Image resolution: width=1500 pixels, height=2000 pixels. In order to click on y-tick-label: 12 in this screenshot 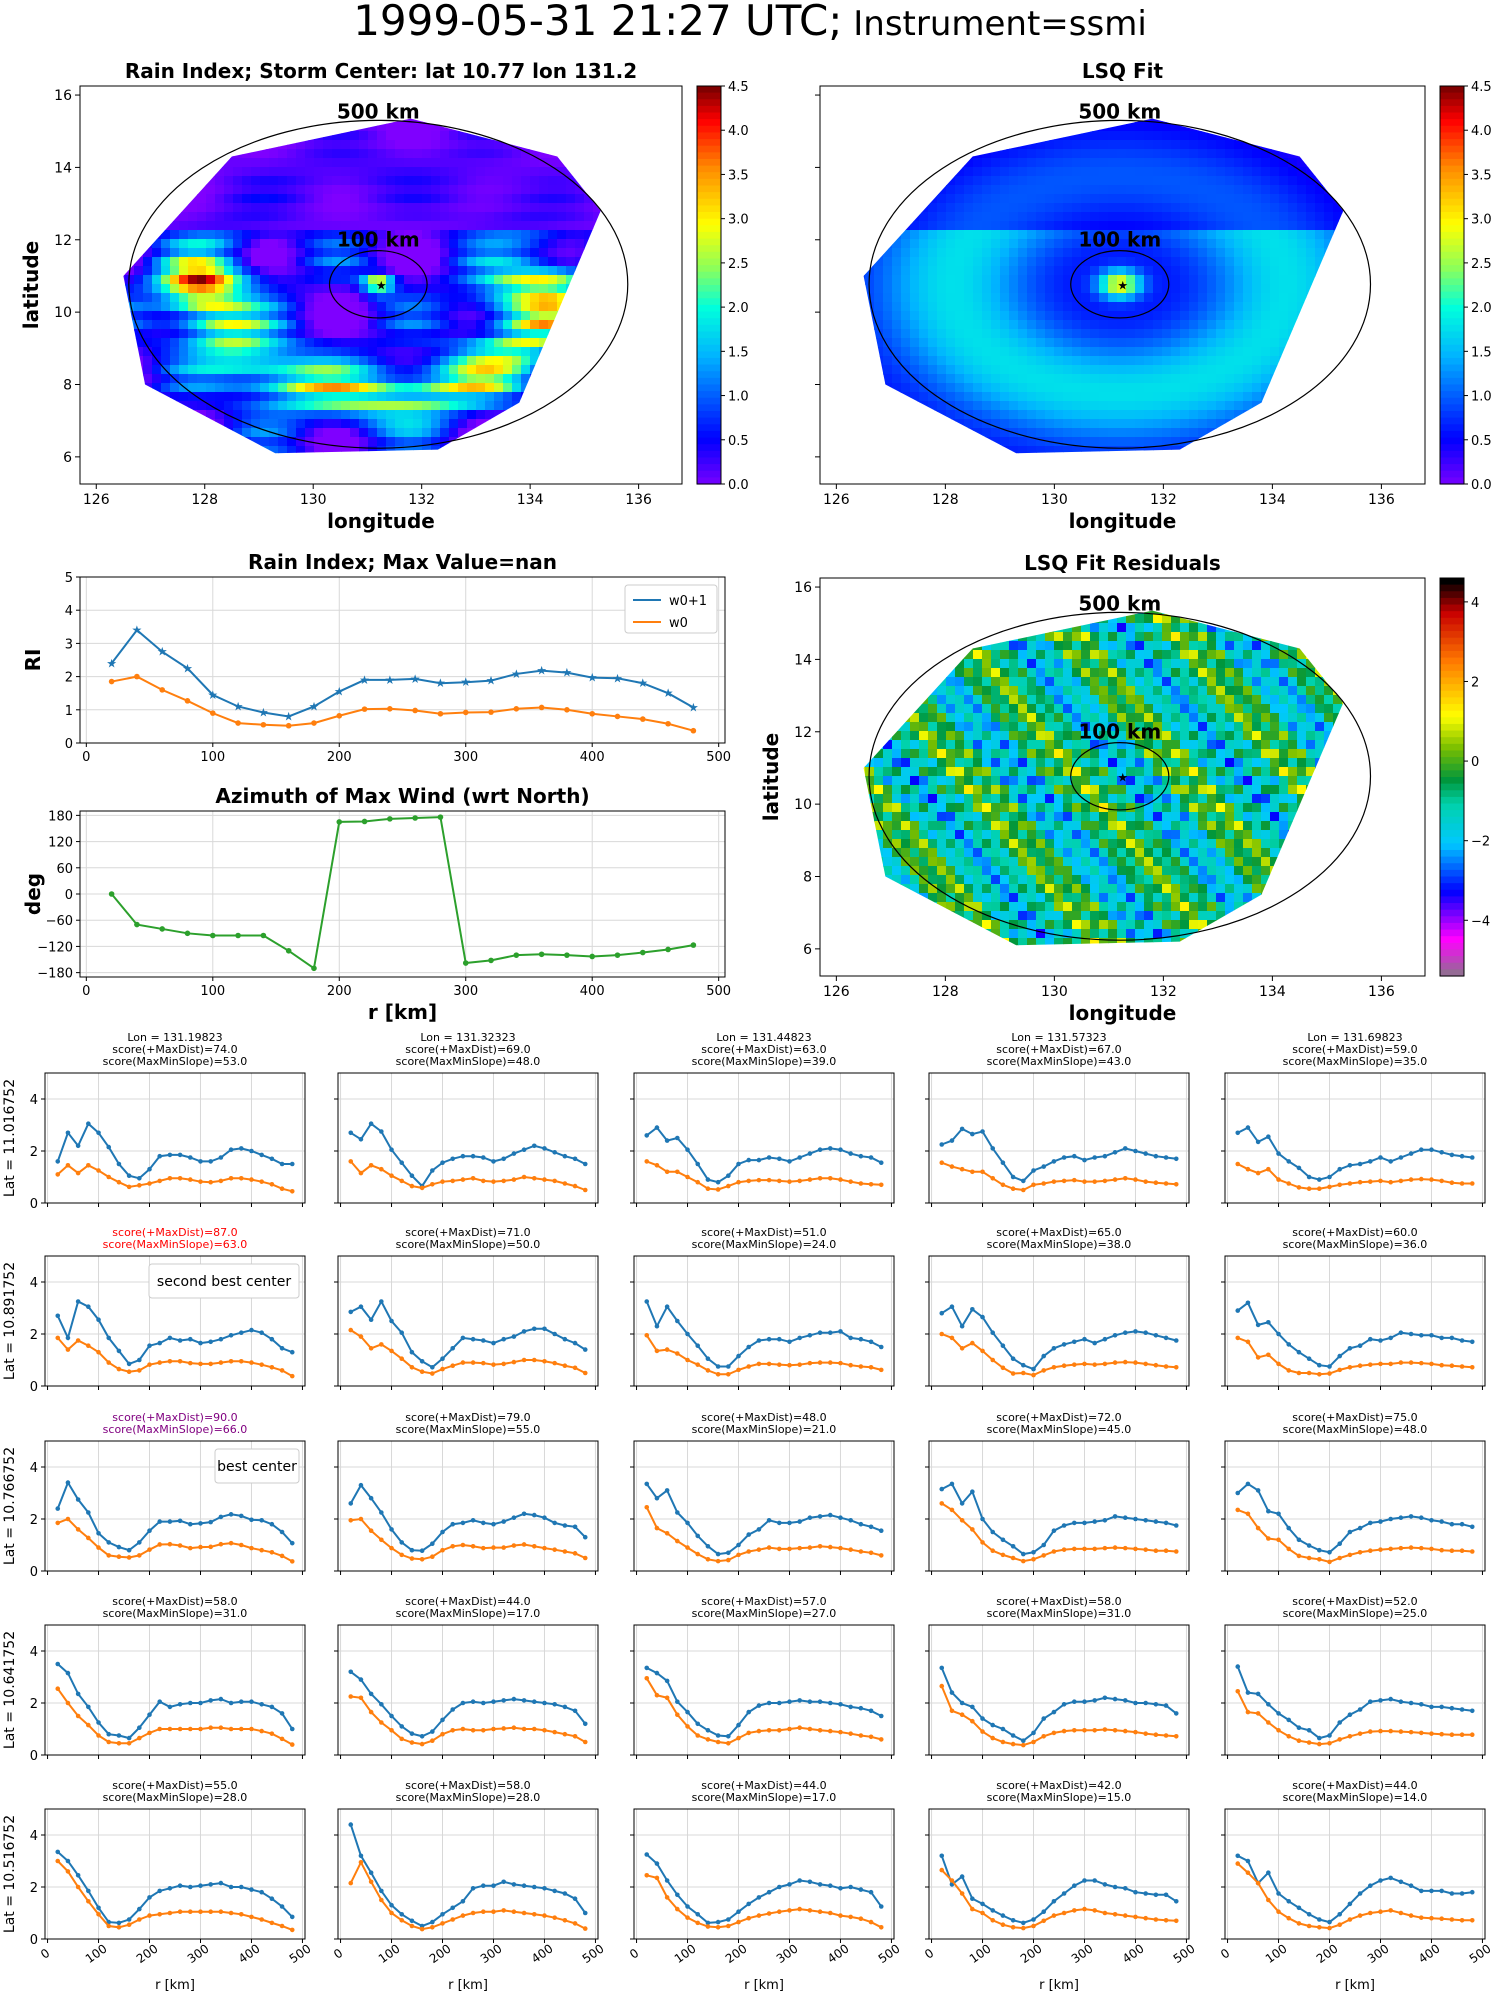, I will do `click(63, 241)`.